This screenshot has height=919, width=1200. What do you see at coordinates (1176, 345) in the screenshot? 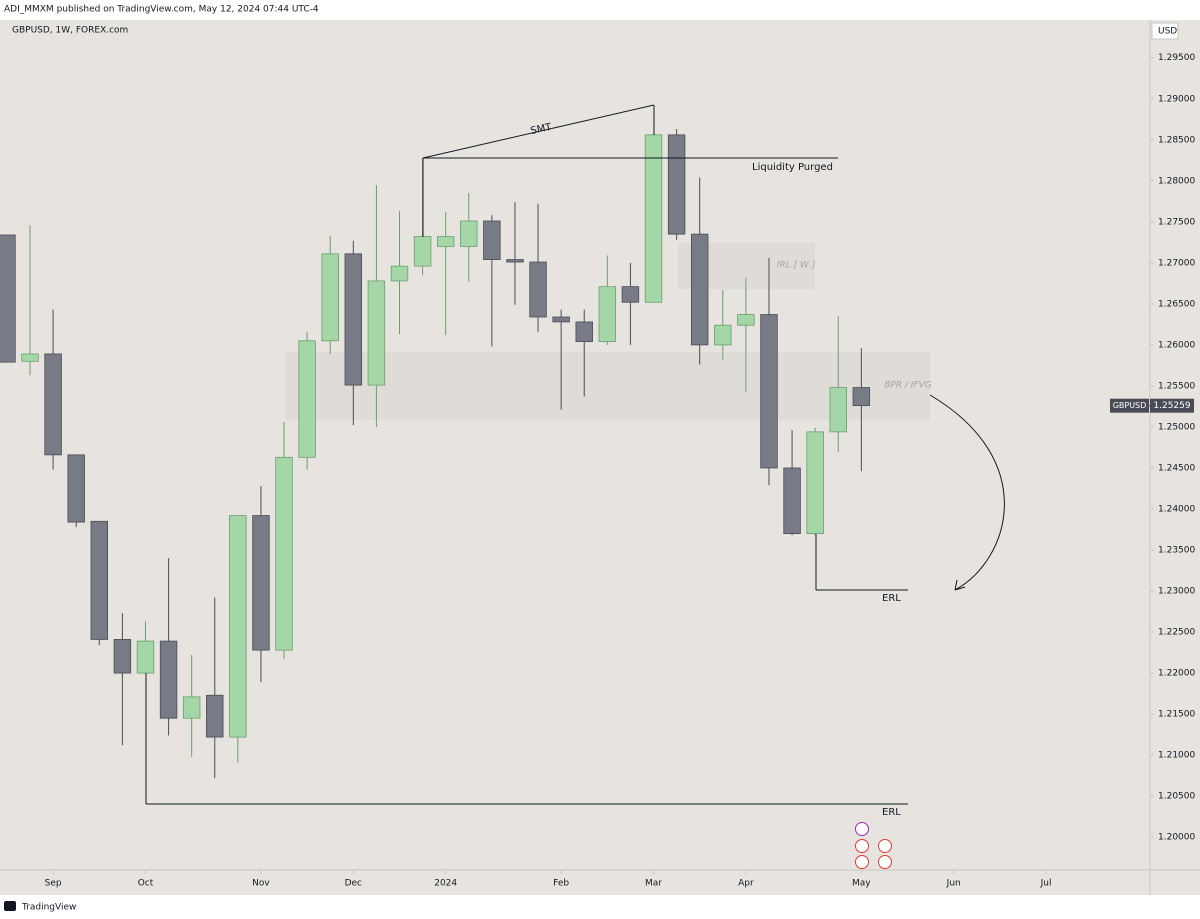
I see `y-tick-label: 1.26000` at bounding box center [1176, 345].